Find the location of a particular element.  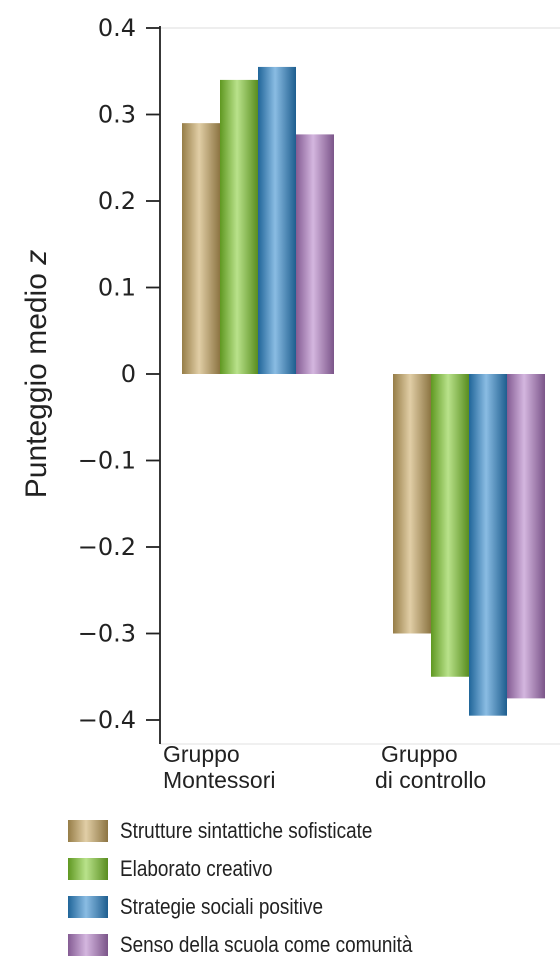

y-tick-label: 0.1 is located at coordinates (117, 288).